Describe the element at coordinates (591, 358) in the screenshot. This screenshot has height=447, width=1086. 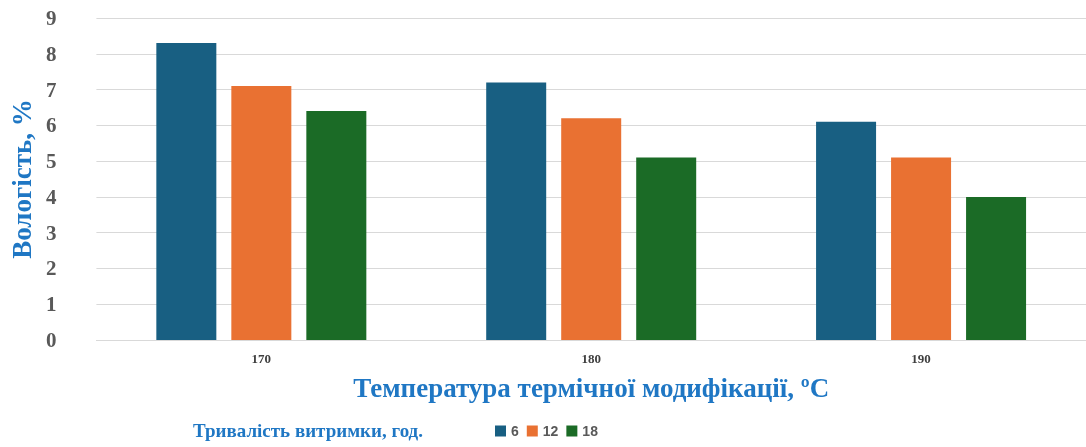
I see `x-tick-label: 180` at that location.